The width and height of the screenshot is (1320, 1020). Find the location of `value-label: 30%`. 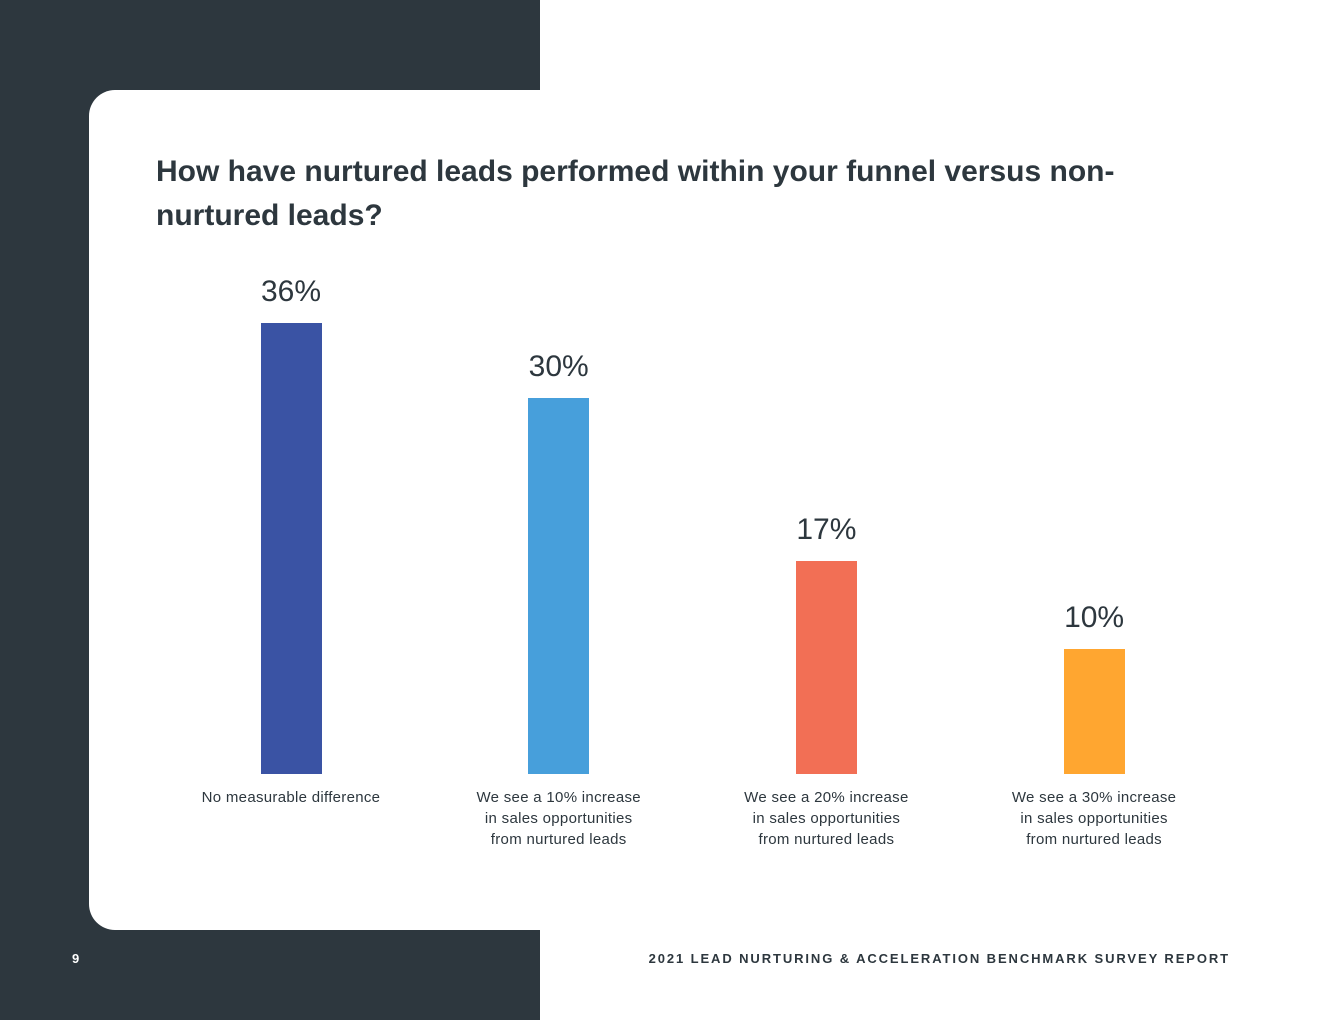

value-label: 30% is located at coordinates (558, 367).